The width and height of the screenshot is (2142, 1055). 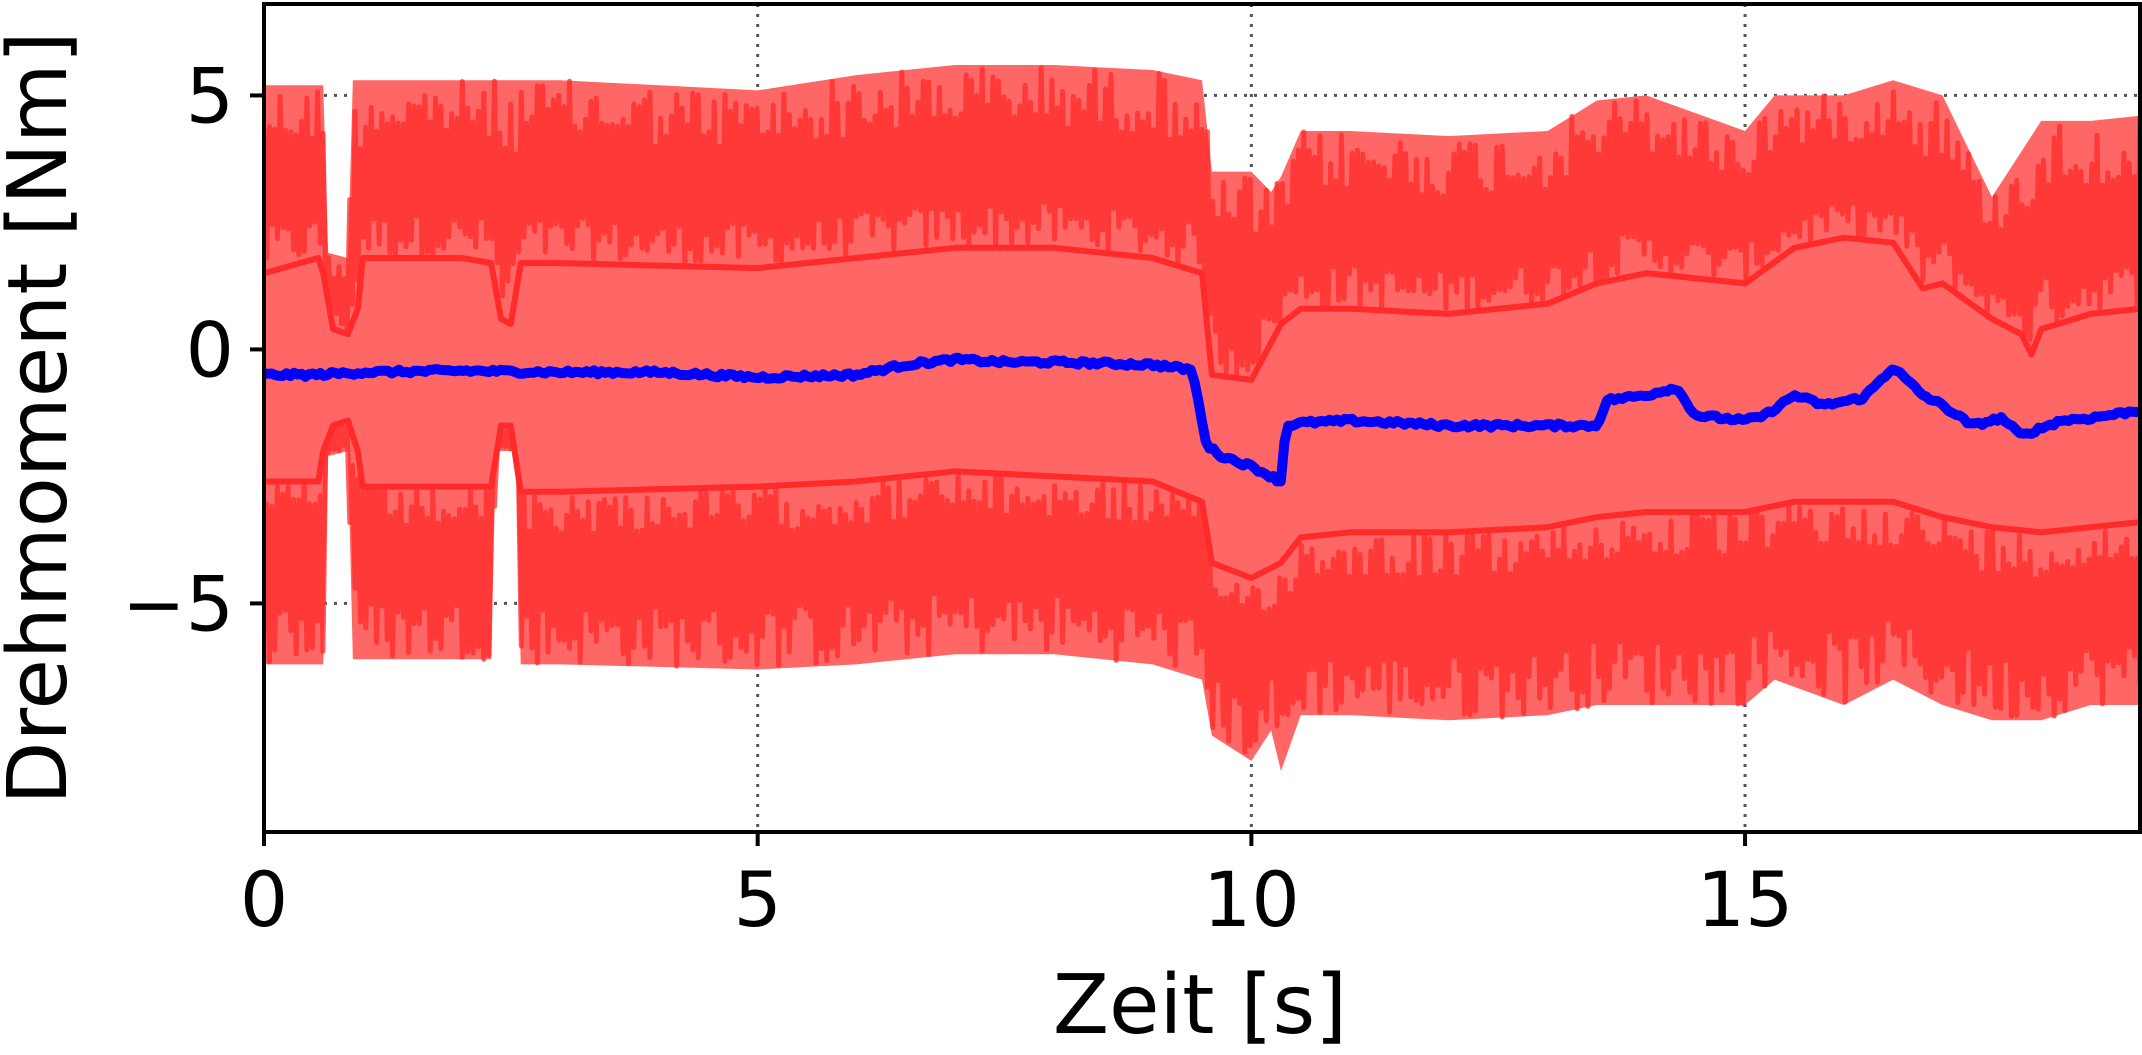 What do you see at coordinates (1745, 899) in the screenshot?
I see `x-tick-label: 15` at bounding box center [1745, 899].